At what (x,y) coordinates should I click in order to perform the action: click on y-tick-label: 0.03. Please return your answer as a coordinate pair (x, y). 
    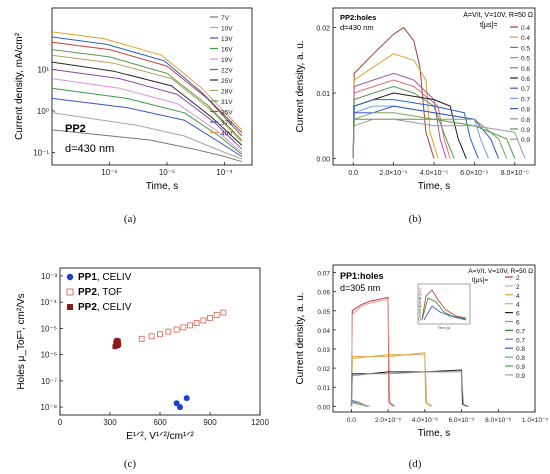
    Looking at the image, I should click on (323, 350).